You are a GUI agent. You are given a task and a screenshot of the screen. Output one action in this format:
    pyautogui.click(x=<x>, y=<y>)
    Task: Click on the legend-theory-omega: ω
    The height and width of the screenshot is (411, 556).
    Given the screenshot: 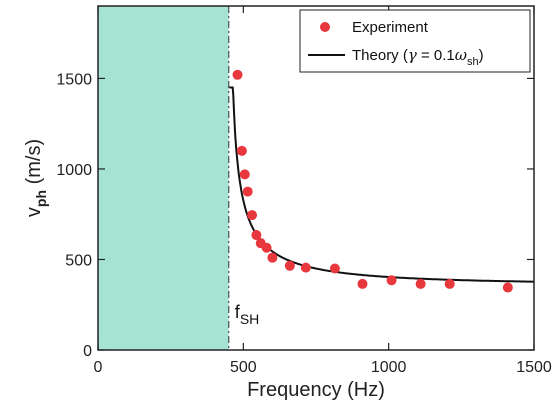 What is the action you would take?
    pyautogui.click(x=461, y=55)
    